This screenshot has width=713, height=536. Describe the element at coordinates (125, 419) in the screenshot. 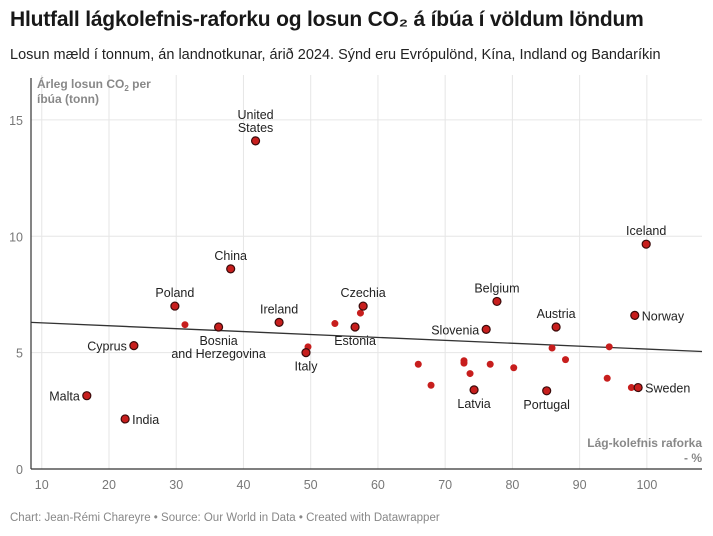

I see `data-point-india` at that location.